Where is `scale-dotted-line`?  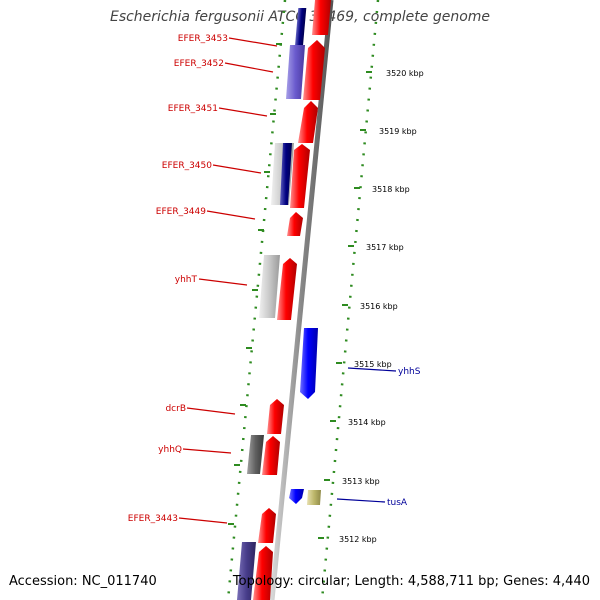 scale-dotted-line is located at coordinates (350, 300).